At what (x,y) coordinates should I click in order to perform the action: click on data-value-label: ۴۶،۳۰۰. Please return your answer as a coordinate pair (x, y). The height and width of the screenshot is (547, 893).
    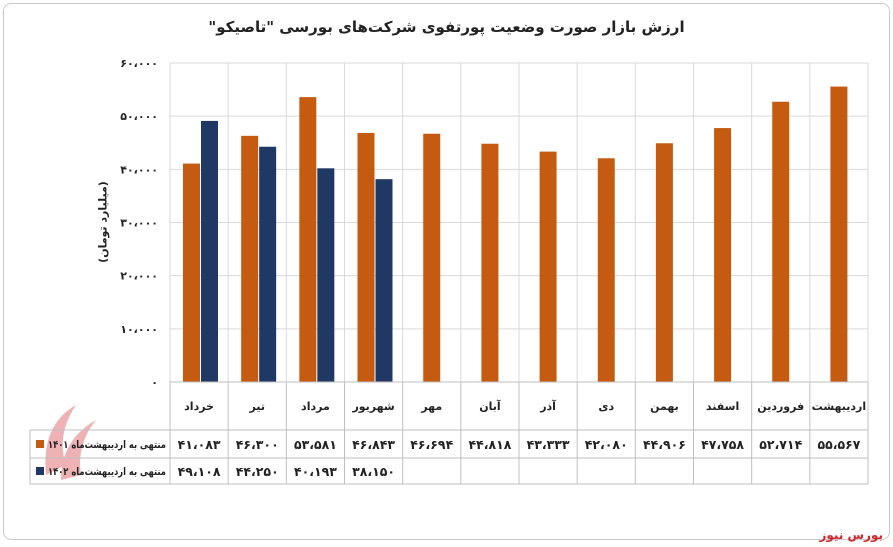
    Looking at the image, I should click on (257, 444).